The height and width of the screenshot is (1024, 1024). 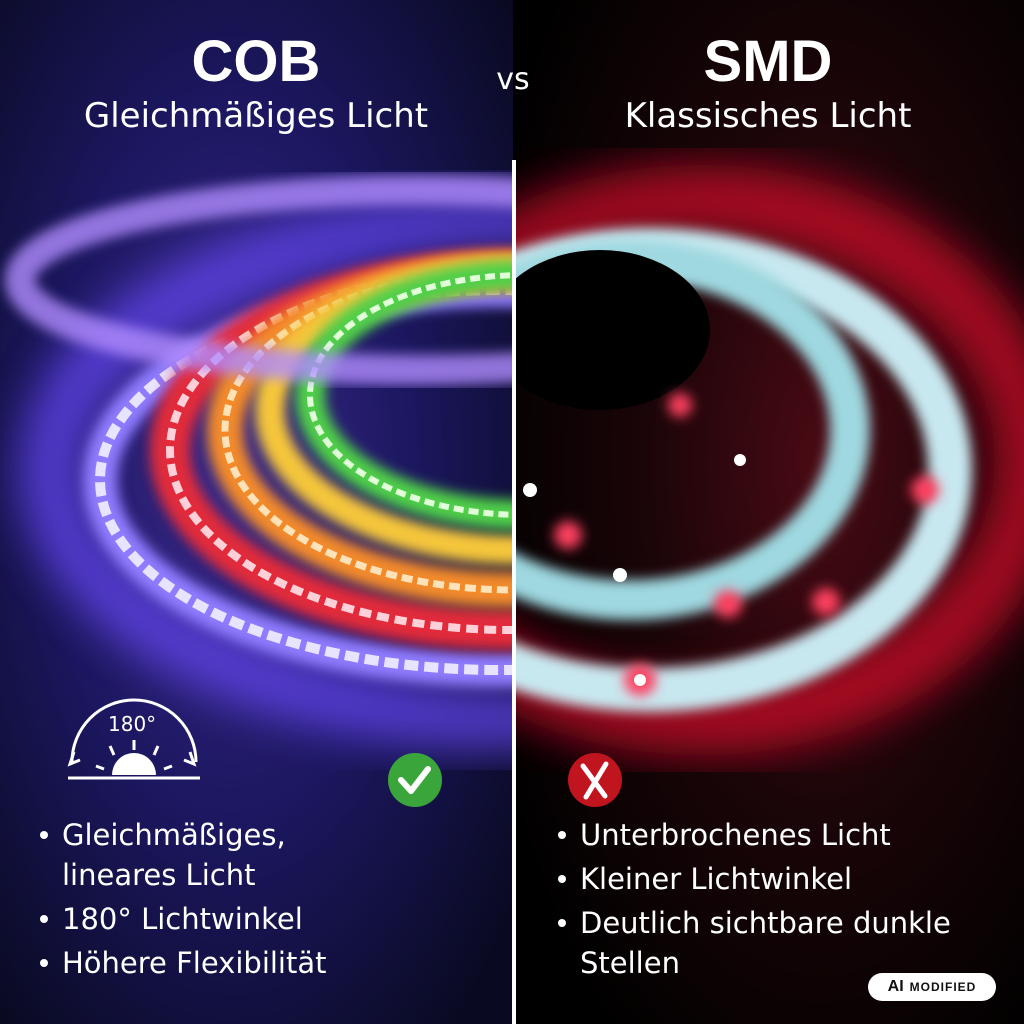 What do you see at coordinates (765, 923) in the screenshot?
I see `bullet-line: Deutlich sichtbare dunkle` at bounding box center [765, 923].